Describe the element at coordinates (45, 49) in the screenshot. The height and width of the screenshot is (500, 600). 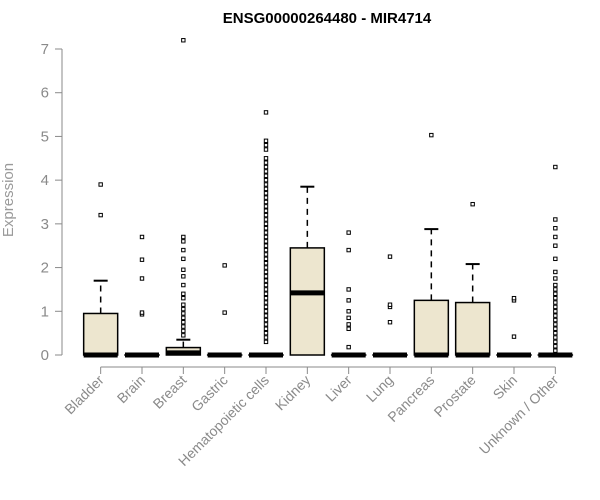
I see `y-tick-label: 7` at that location.